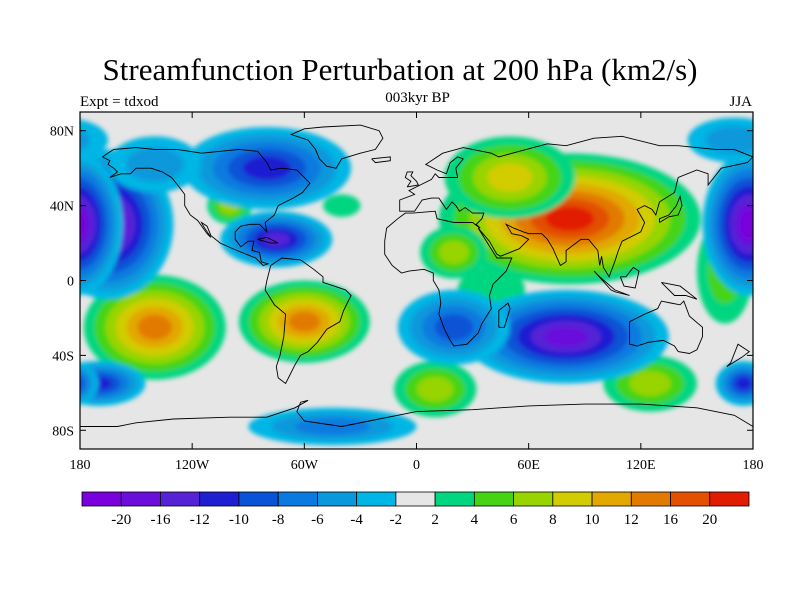 This screenshot has width=800, height=600. Describe the element at coordinates (192, 465) in the screenshot. I see `lon-tick-label: 120W` at that location.